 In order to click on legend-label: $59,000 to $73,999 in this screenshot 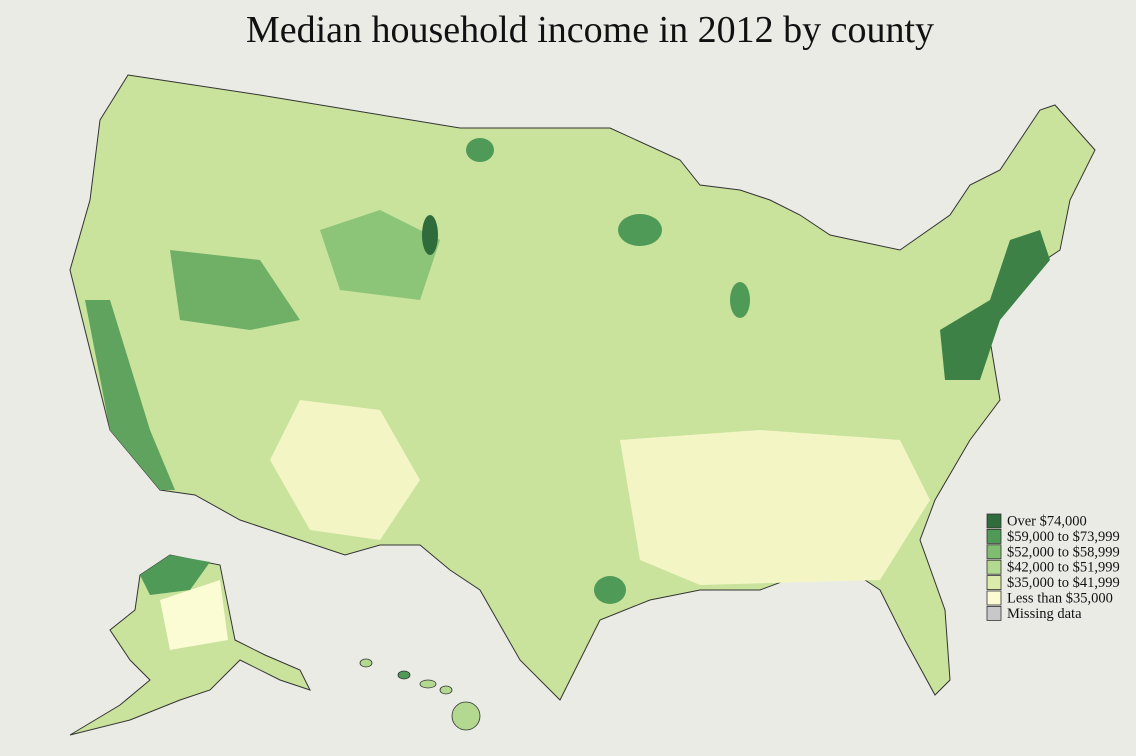, I will do `click(1063, 537)`.